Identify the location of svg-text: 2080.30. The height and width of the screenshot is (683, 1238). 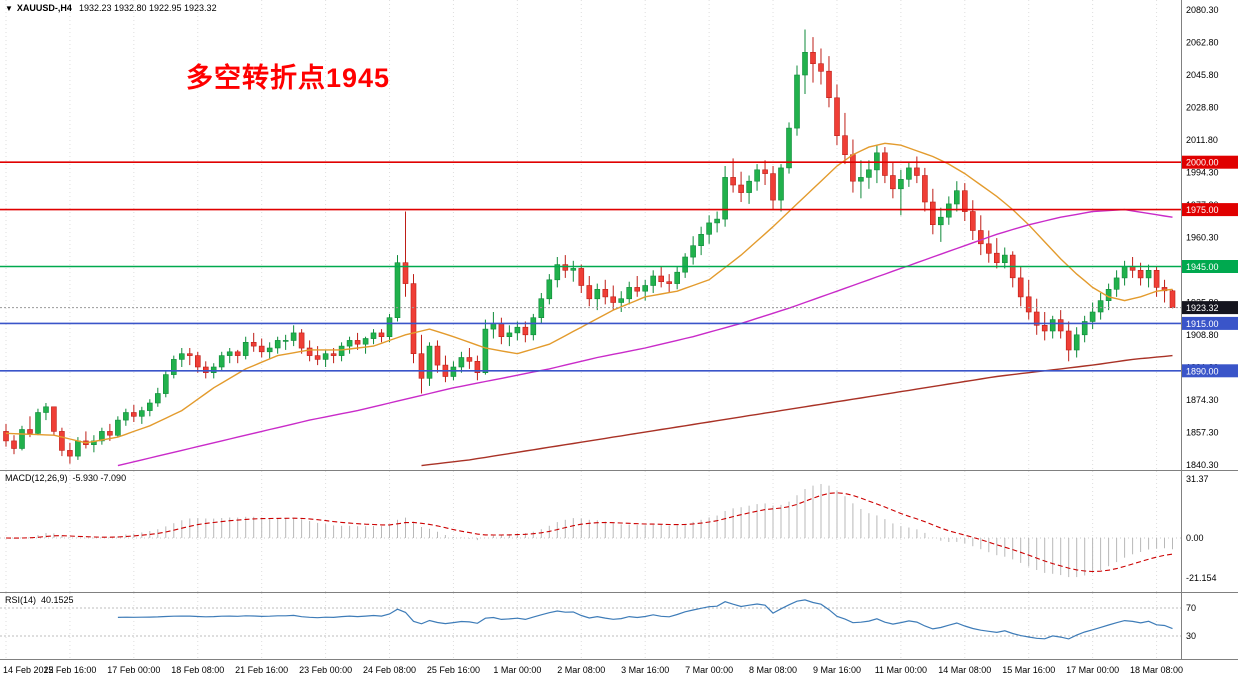
(1202, 10).